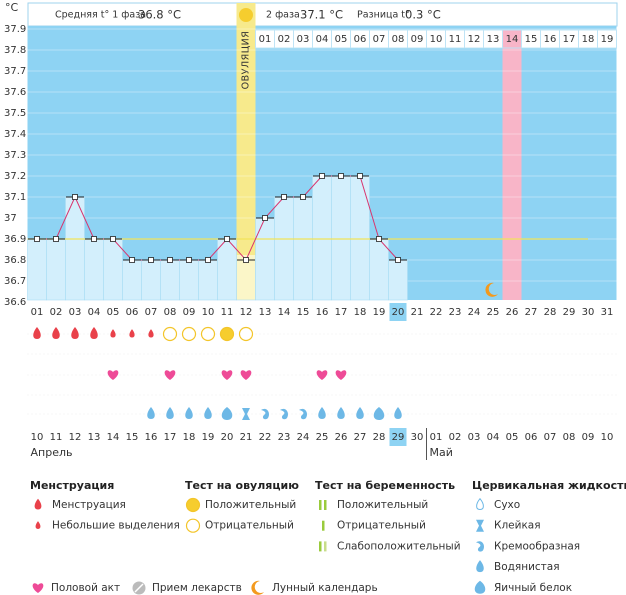 The image size is (626, 595). I want to click on month-label: Апрель, so click(52, 452).